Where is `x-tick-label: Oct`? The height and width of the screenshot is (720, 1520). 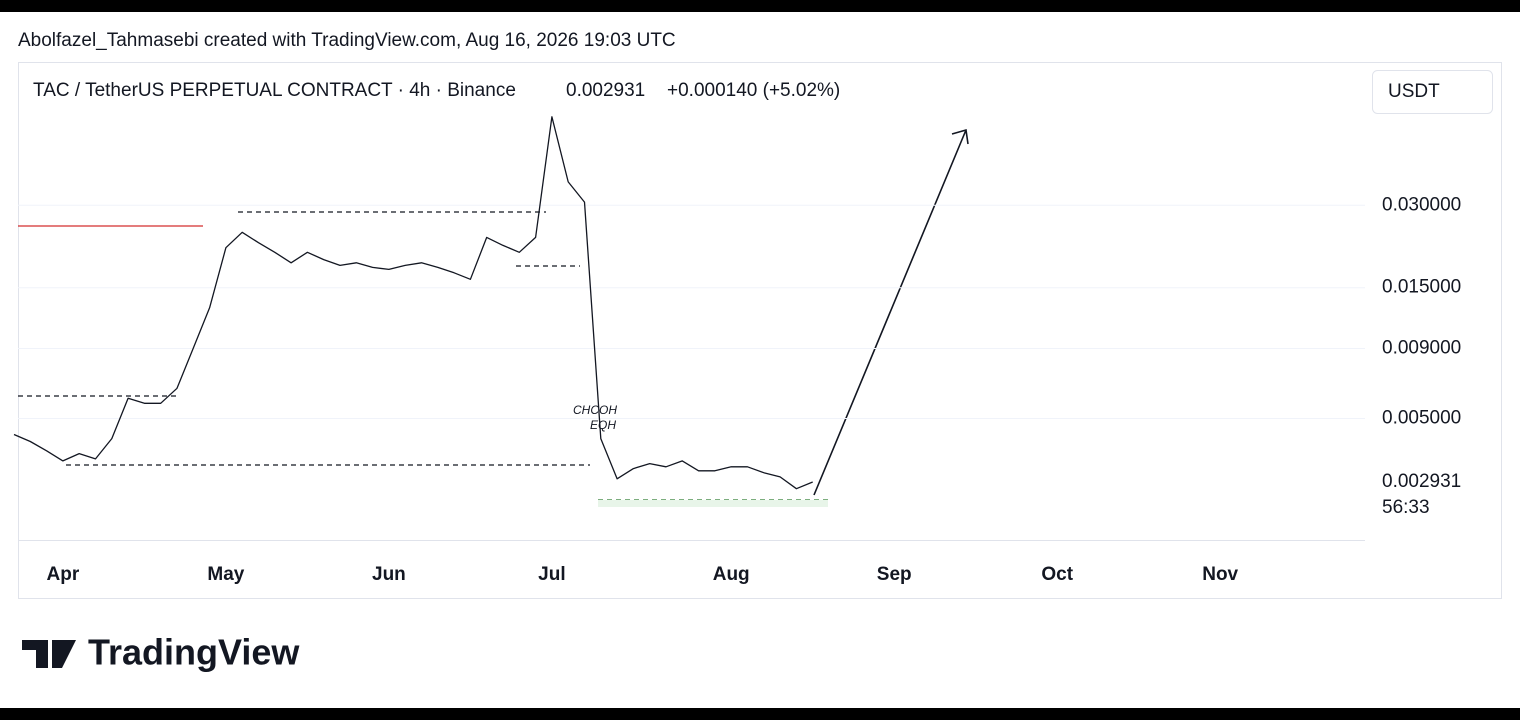
x-tick-label: Oct is located at coordinates (1057, 574).